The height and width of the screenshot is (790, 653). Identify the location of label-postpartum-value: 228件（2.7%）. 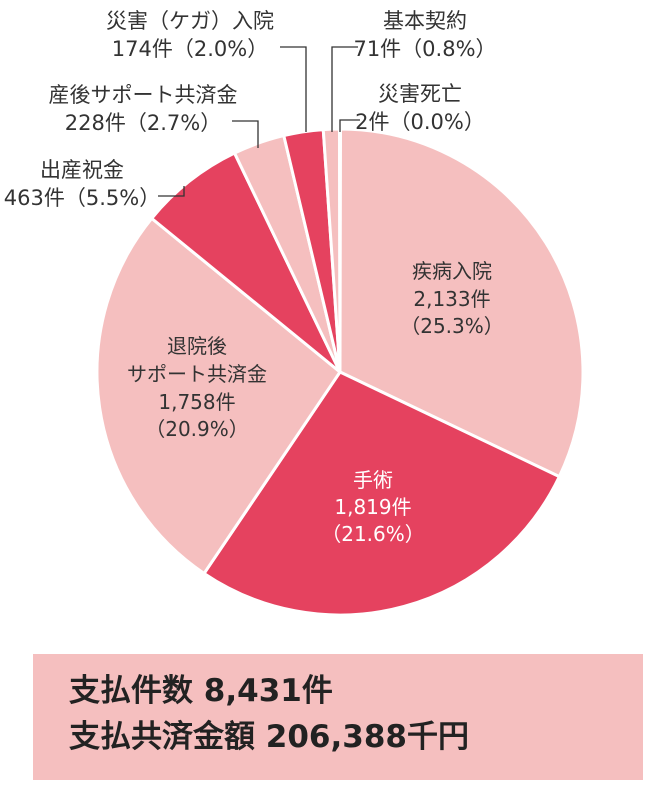
(143, 123).